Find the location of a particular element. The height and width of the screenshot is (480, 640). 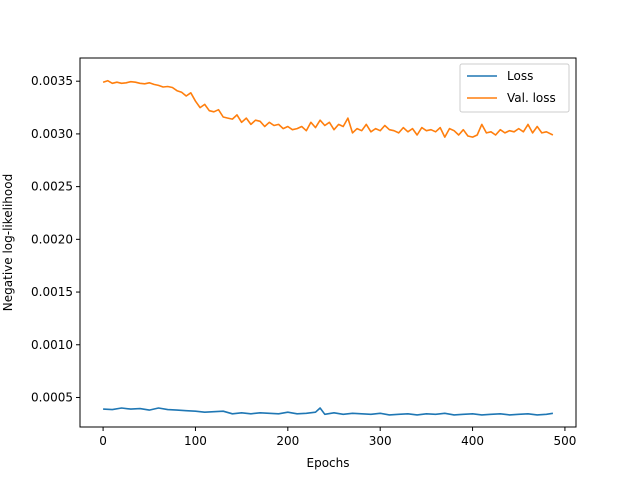

y-tick-label: 0.0020 is located at coordinates (52, 239).